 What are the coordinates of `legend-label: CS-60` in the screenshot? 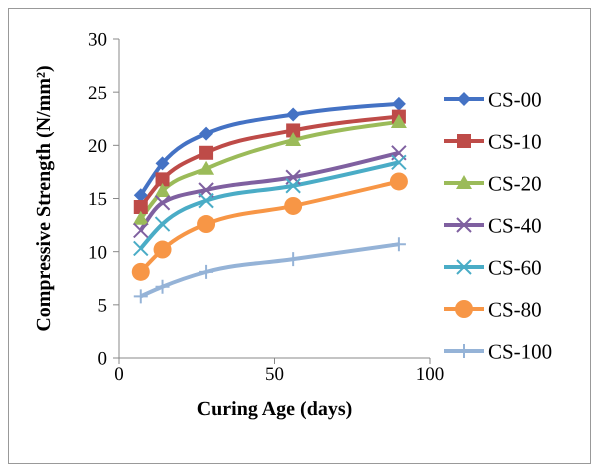 It's located at (515, 267).